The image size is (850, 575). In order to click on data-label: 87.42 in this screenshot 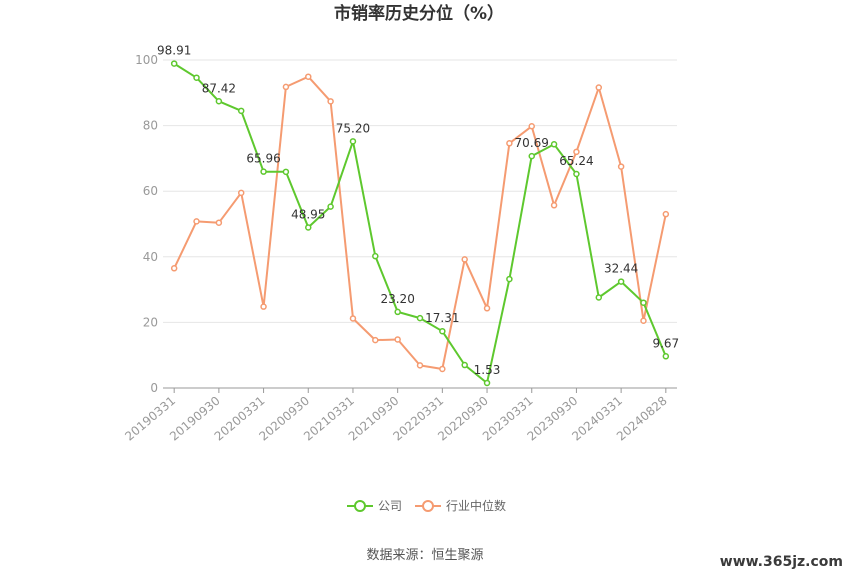, I will do `click(219, 88)`.